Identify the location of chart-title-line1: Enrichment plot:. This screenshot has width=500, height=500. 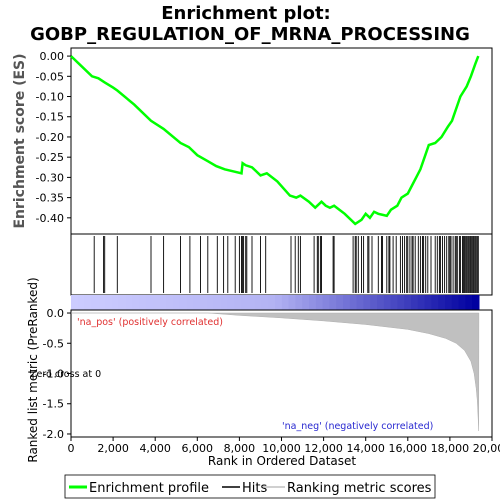
(246, 13).